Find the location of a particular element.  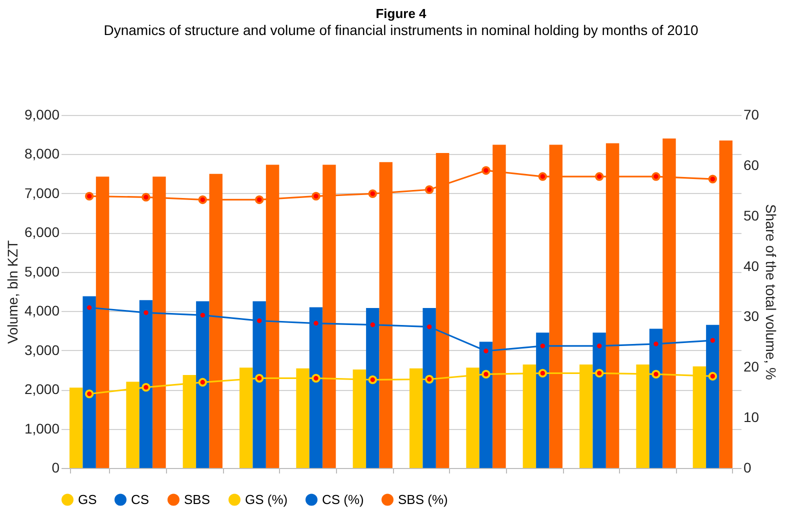

y2-tick-label: 10 is located at coordinates (752, 417).